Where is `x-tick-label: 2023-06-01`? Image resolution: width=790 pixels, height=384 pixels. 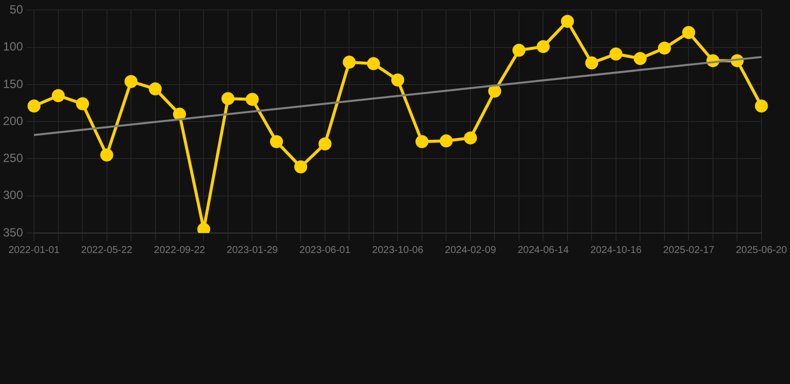
x-tick-label: 2023-06-01 is located at coordinates (325, 250).